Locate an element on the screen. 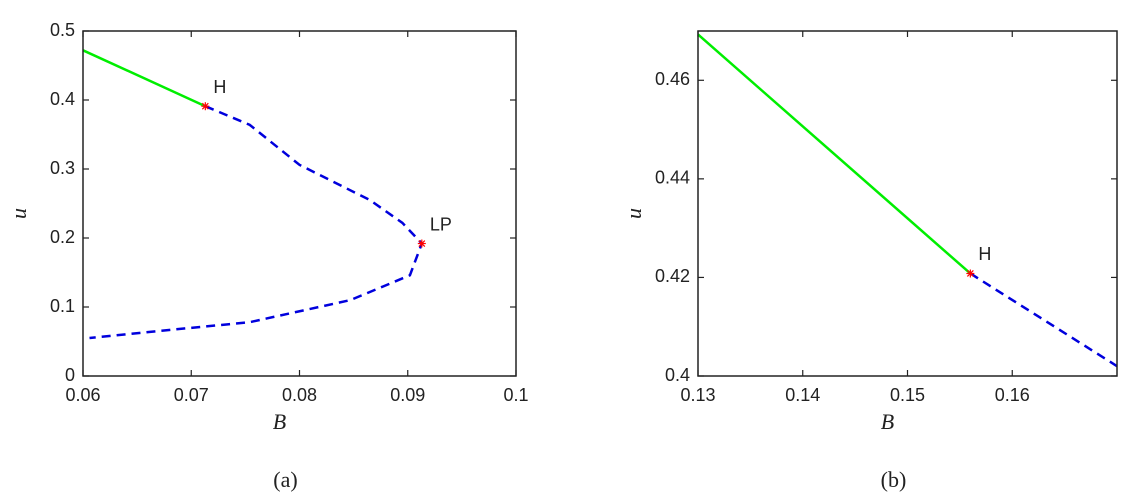  y-tick-label: 0.44 is located at coordinates (672, 178).